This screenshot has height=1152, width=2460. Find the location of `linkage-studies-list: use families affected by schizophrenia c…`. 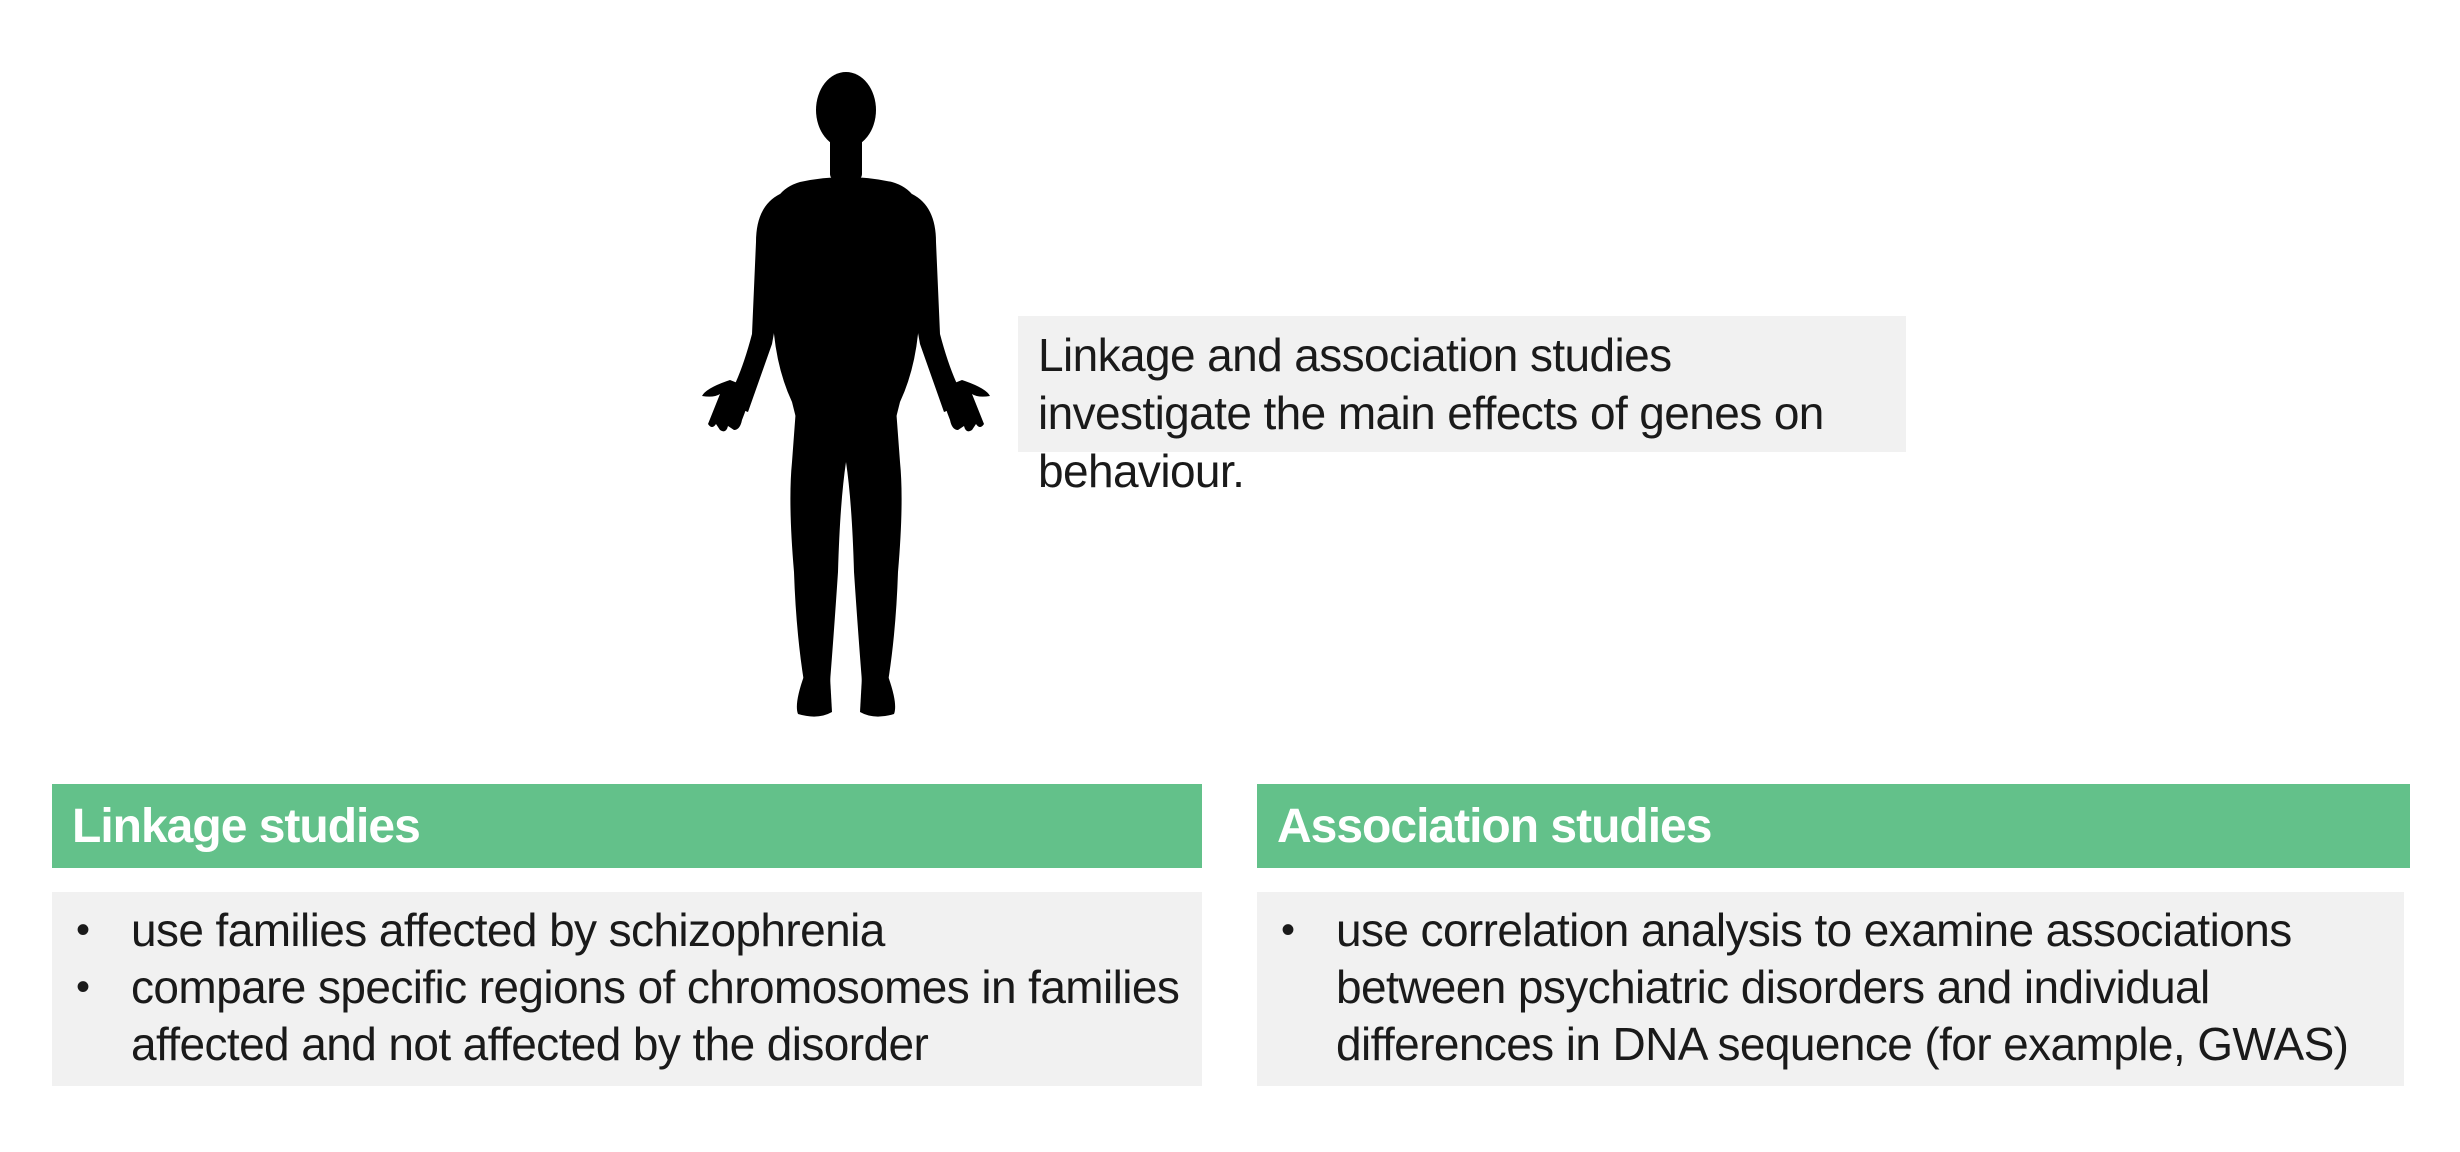

linkage-studies-list: use families affected by schizophrenia c… is located at coordinates (627, 987).